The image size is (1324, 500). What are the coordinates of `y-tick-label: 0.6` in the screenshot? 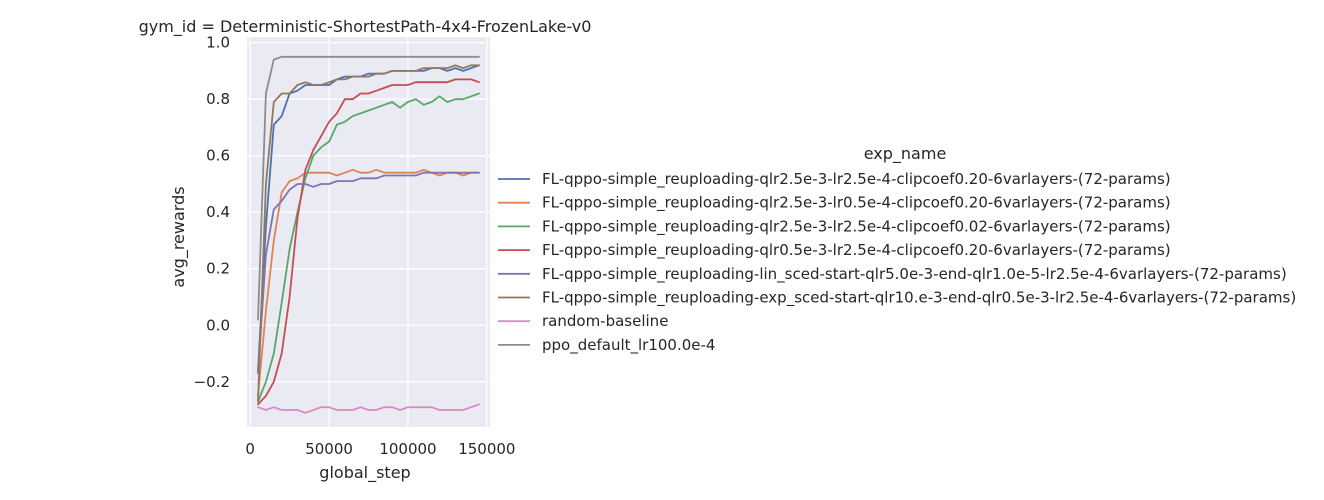 It's located at (218, 156).